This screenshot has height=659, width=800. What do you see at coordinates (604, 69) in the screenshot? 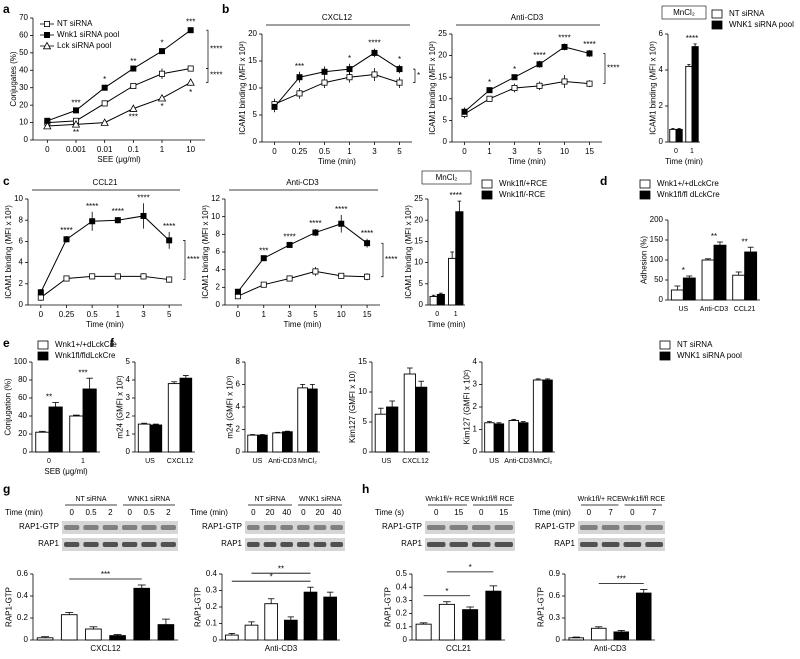
I see `bracket` at bounding box center [604, 69].